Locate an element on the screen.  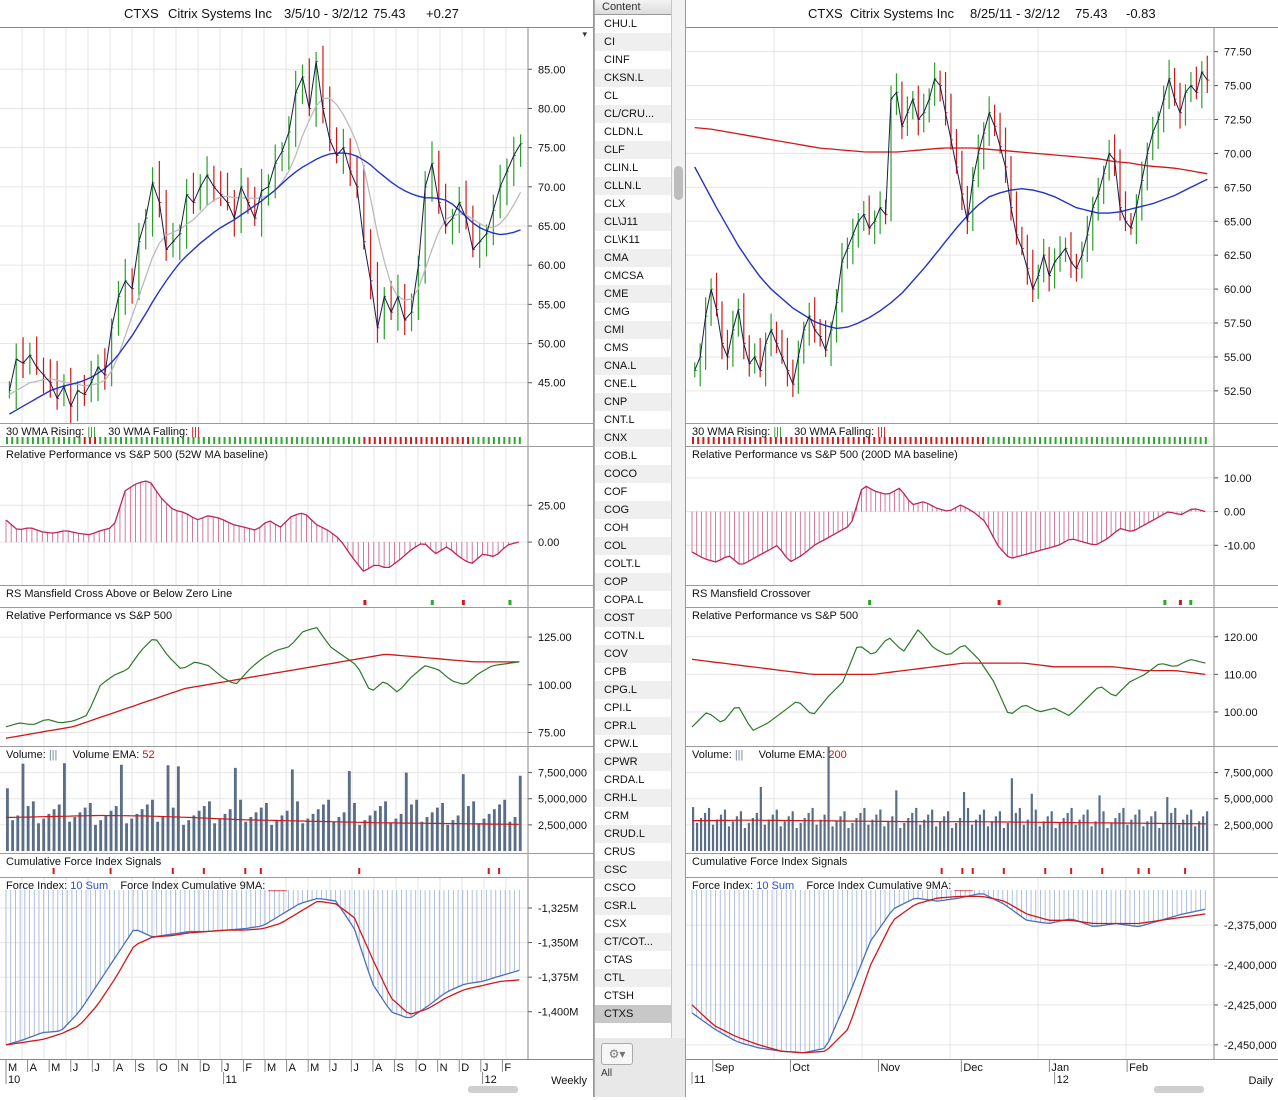
watchlist-item: CSC is located at coordinates (633, 870).